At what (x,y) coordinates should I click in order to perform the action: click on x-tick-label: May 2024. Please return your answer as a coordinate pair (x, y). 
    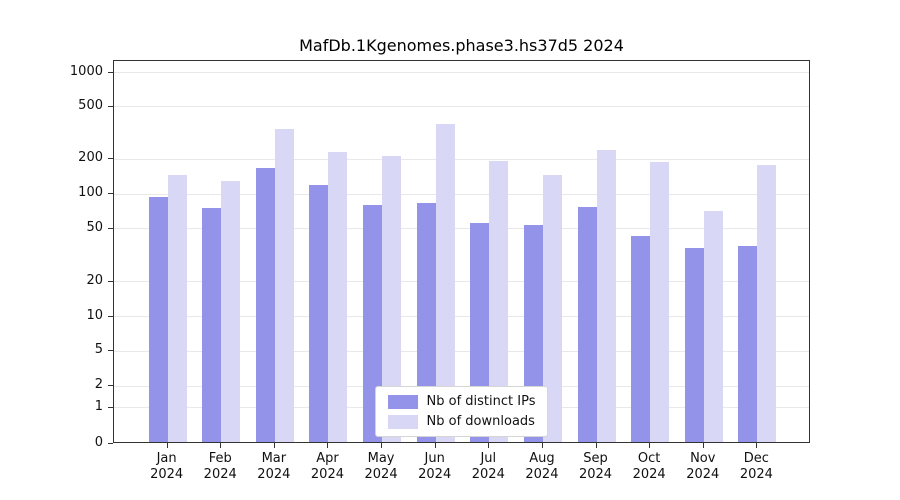
    Looking at the image, I should click on (381, 466).